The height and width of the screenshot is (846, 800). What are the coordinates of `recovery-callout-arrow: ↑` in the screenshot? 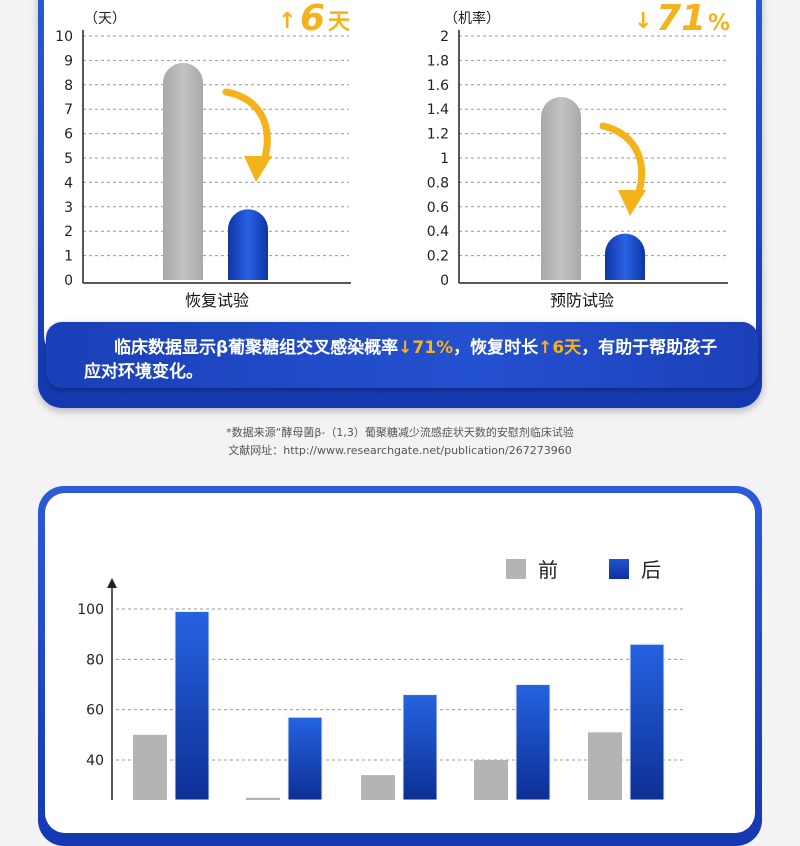 It's located at (287, 21).